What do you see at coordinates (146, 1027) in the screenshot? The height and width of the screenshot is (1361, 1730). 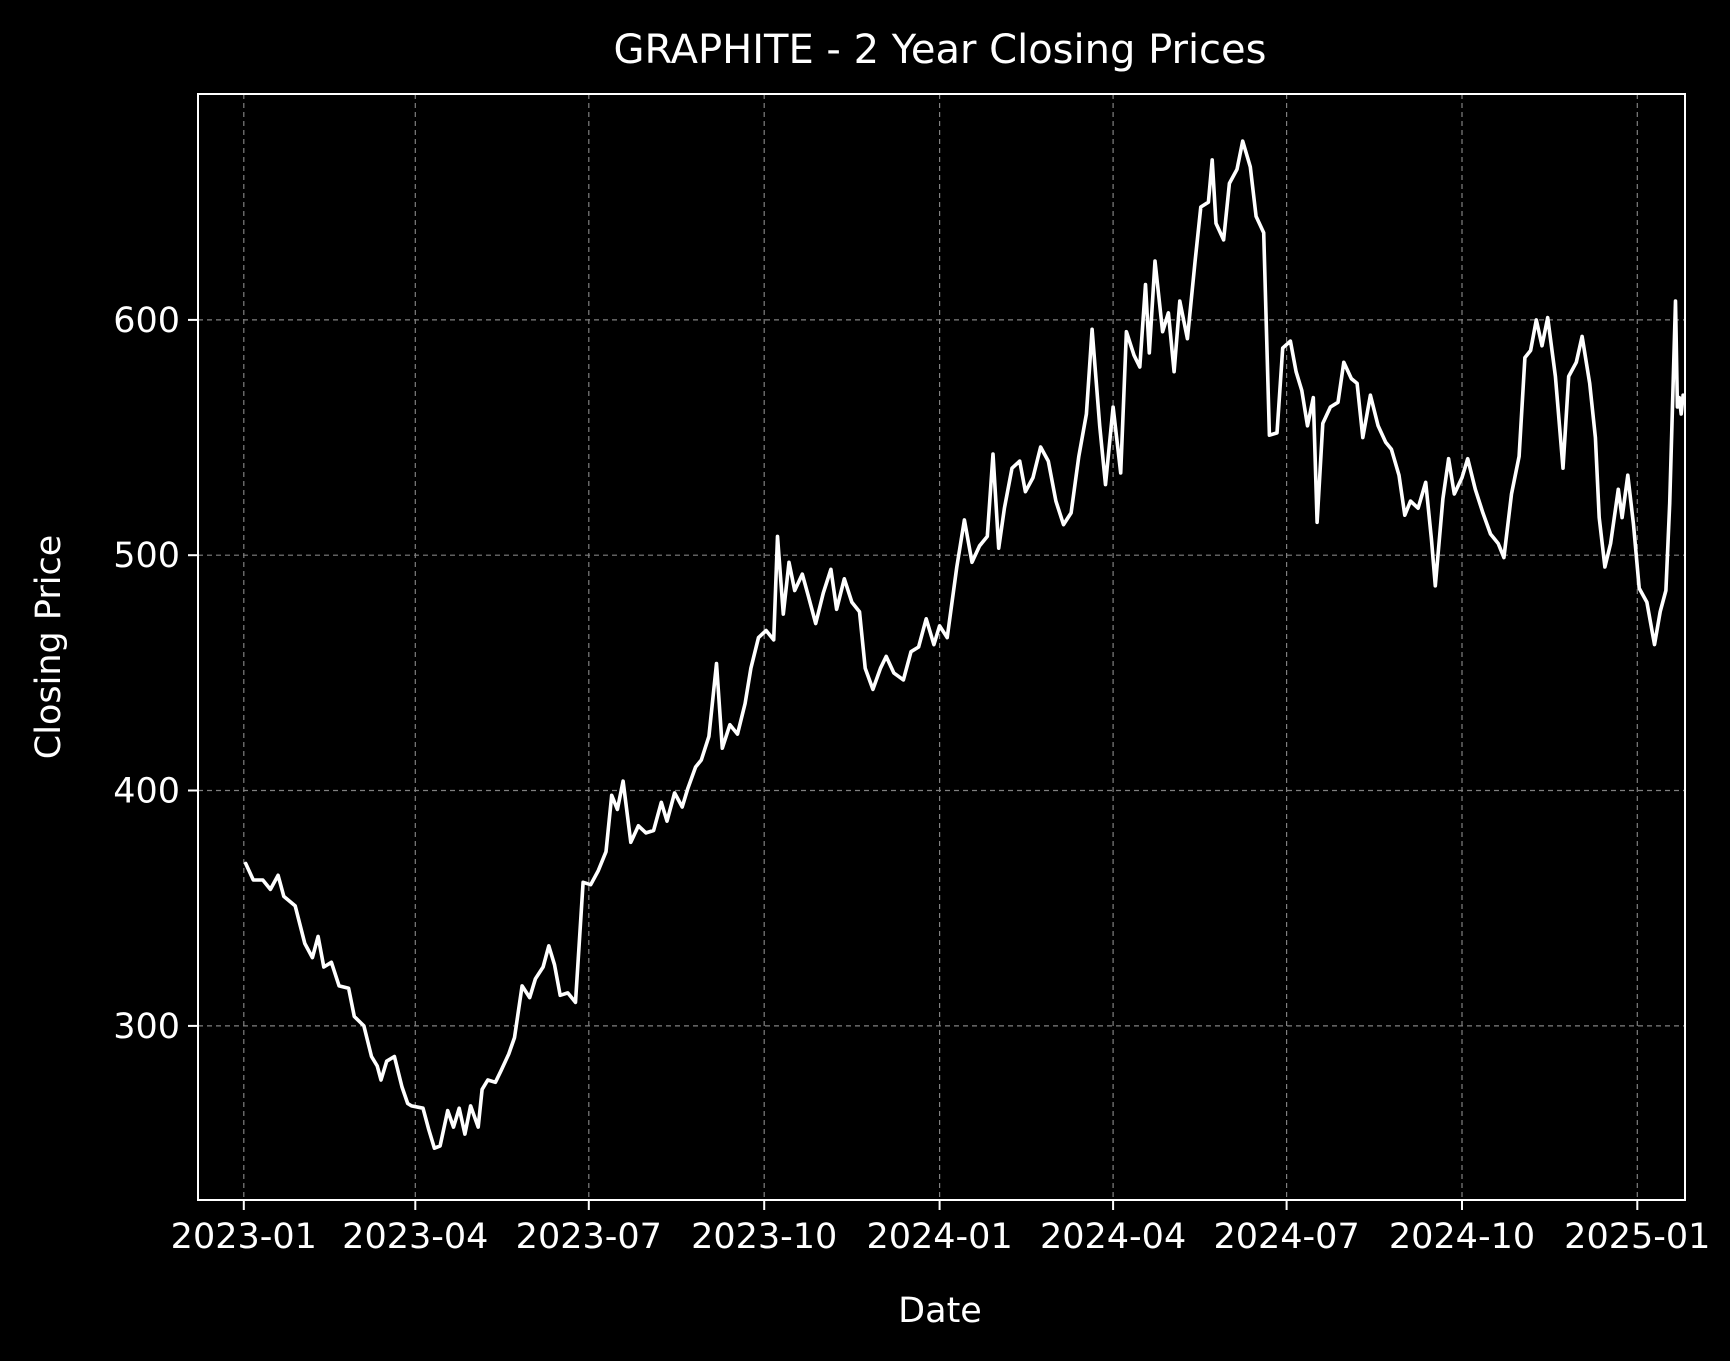 I see `y-tick-label: 300` at bounding box center [146, 1027].